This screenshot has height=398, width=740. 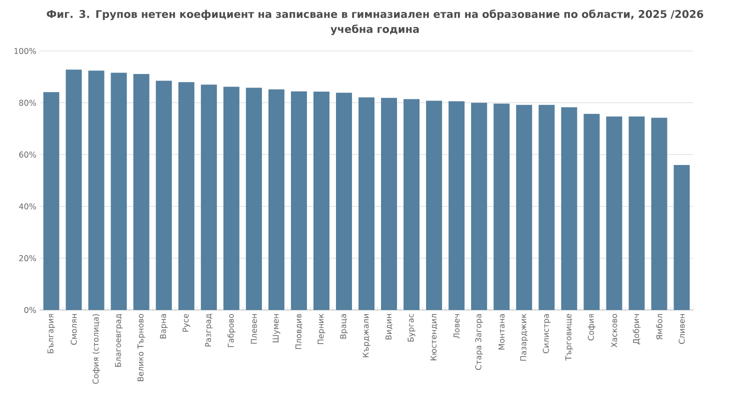 I want to click on x-tick-label: Перник, so click(x=322, y=329).